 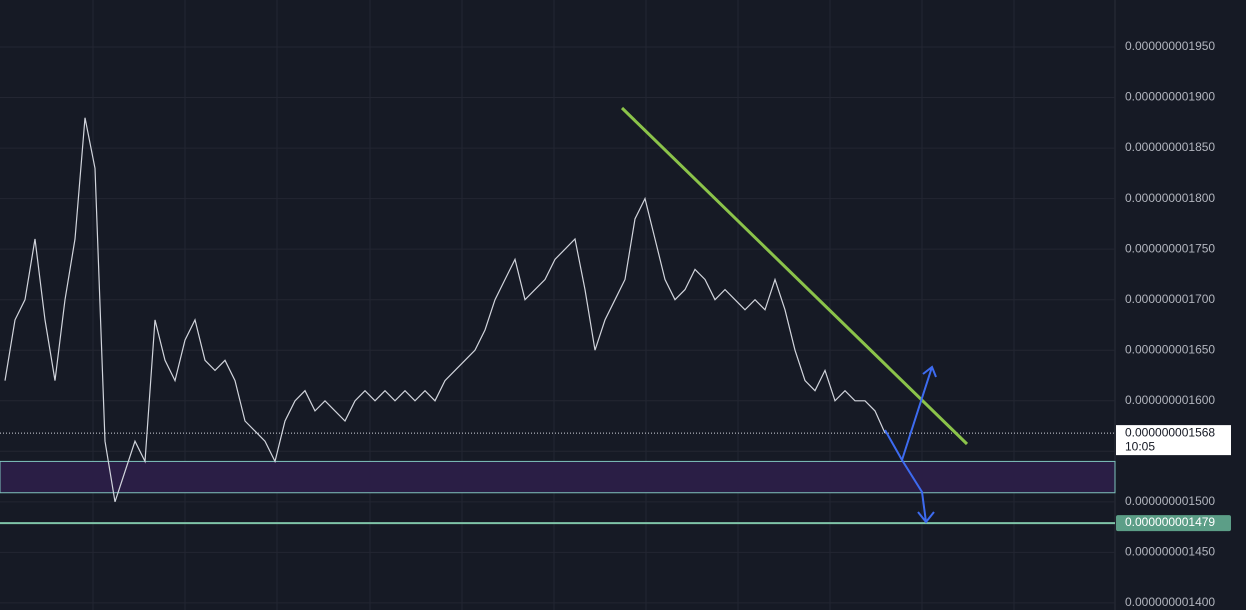 What do you see at coordinates (1170, 198) in the screenshot?
I see `y-tick-label: 0.000000001800` at bounding box center [1170, 198].